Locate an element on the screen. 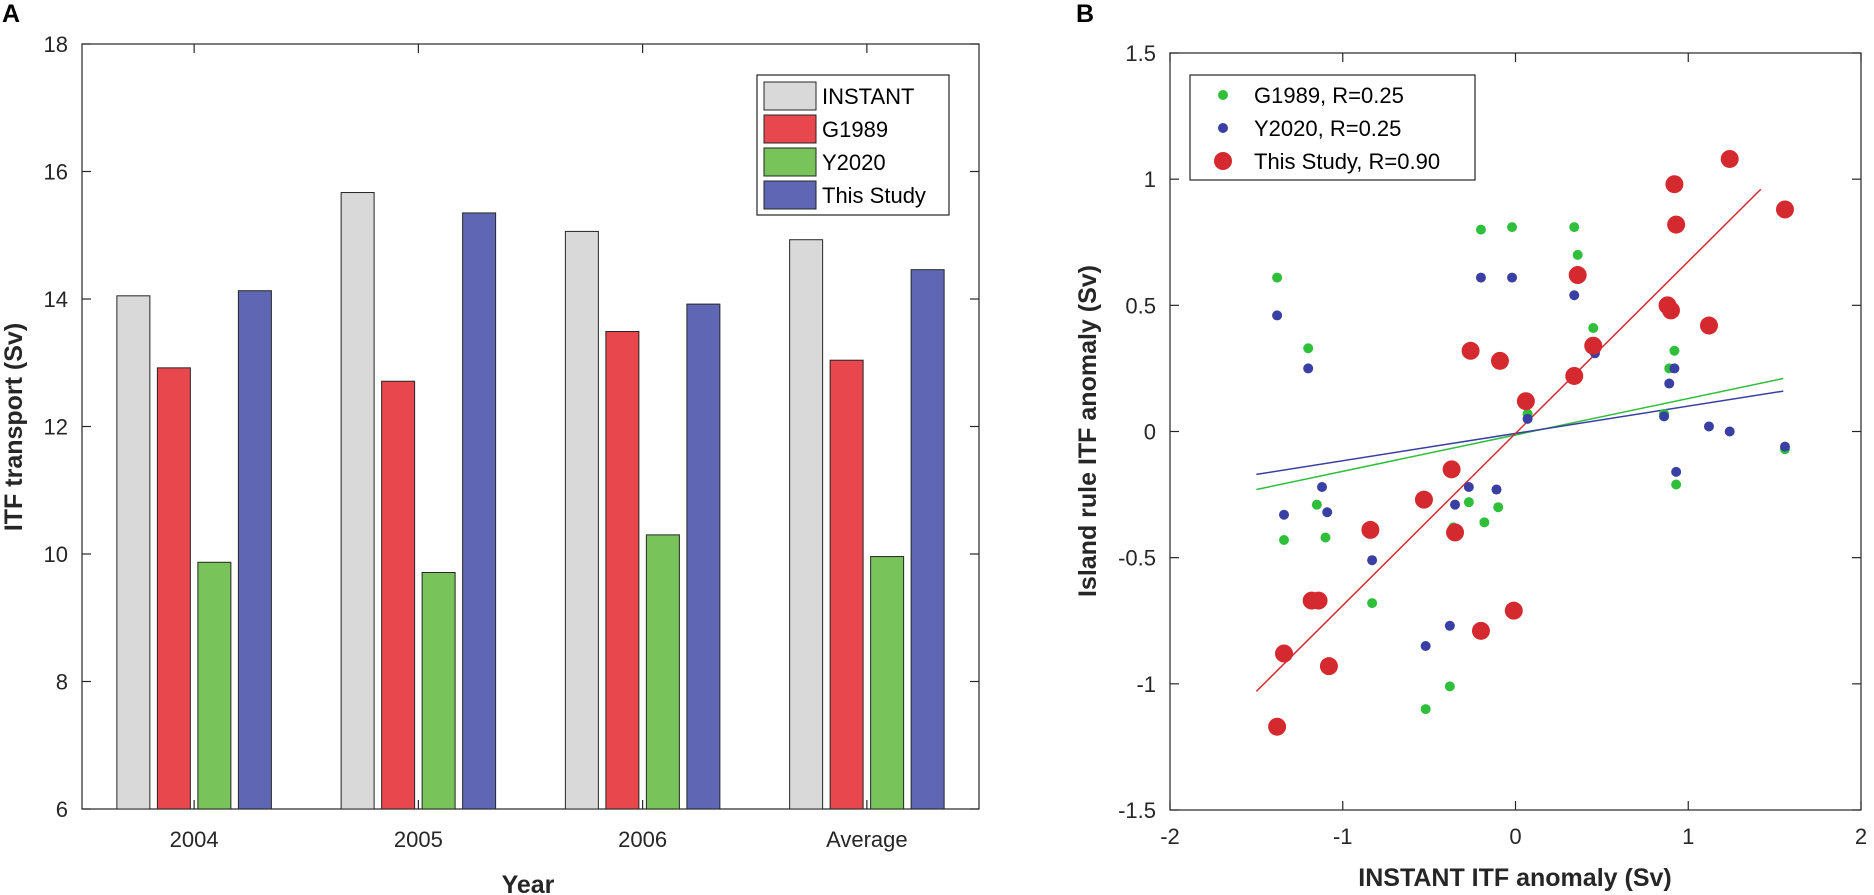 Image resolution: width=1874 pixels, height=895 pixels. panel-a-xlabel: Year is located at coordinates (528, 883).